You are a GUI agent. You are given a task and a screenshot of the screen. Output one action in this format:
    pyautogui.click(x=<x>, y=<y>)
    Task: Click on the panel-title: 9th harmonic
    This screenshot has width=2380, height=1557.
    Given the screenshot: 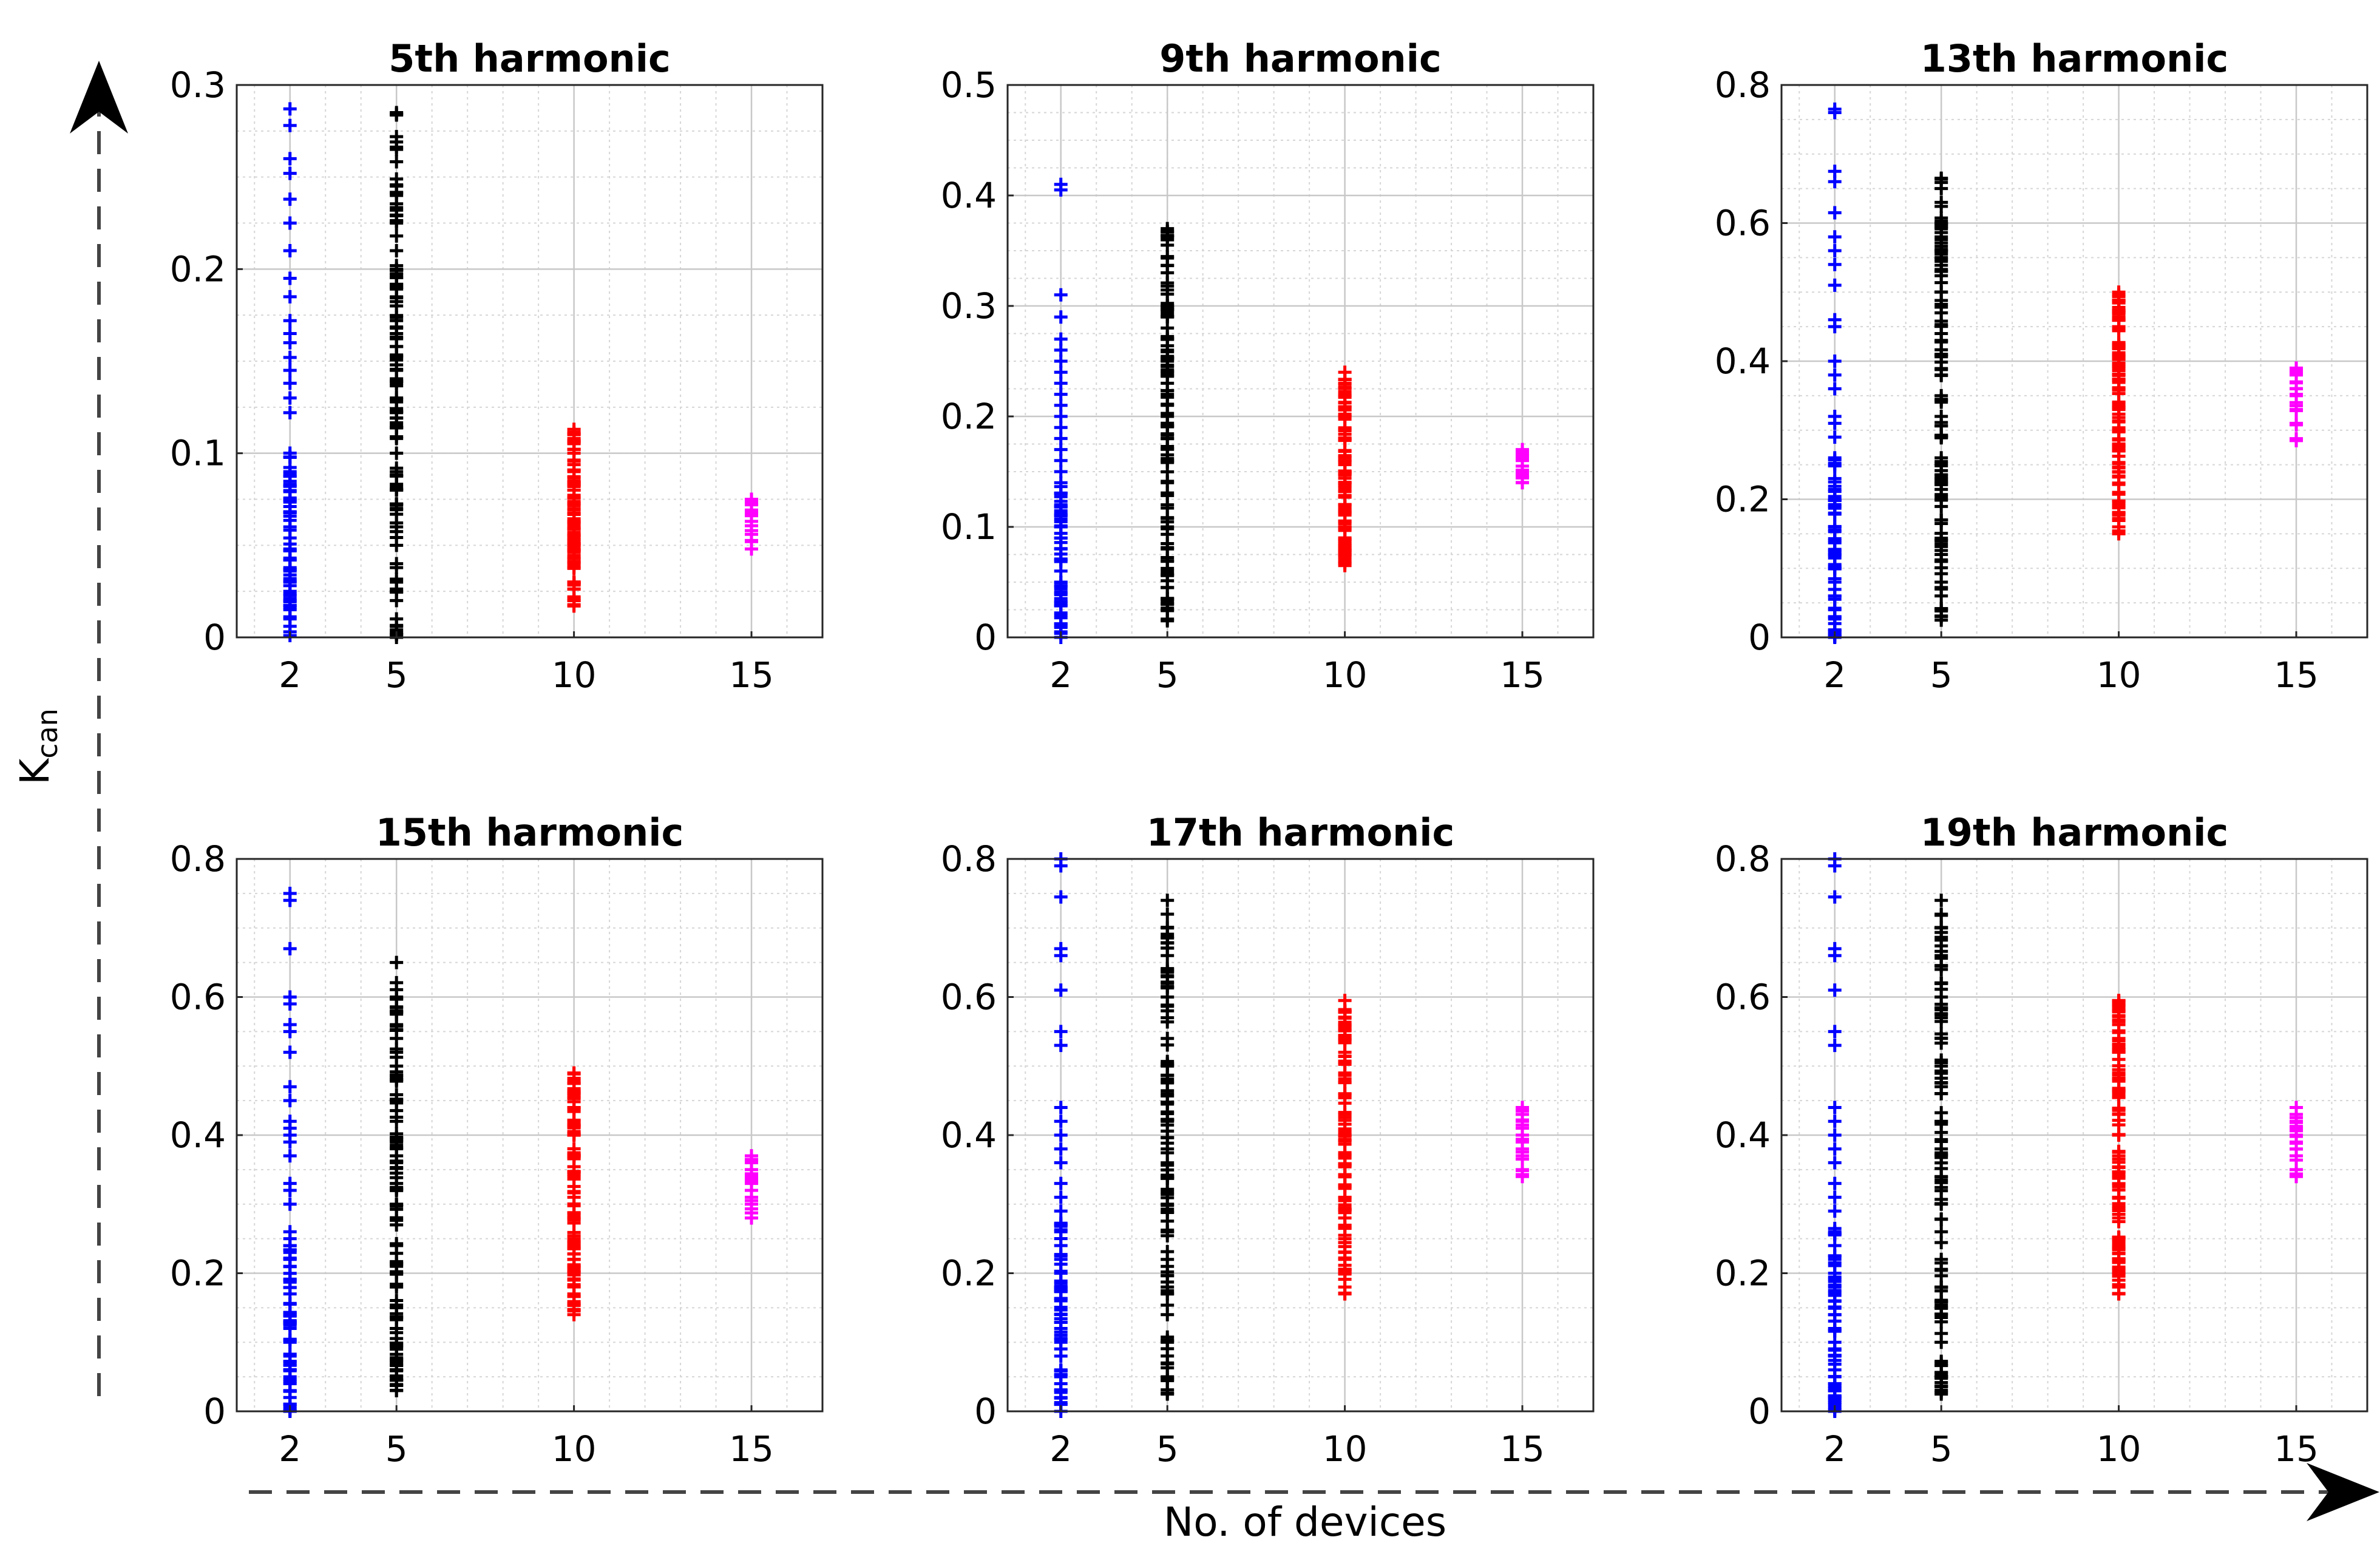 What is the action you would take?
    pyautogui.click(x=1300, y=58)
    